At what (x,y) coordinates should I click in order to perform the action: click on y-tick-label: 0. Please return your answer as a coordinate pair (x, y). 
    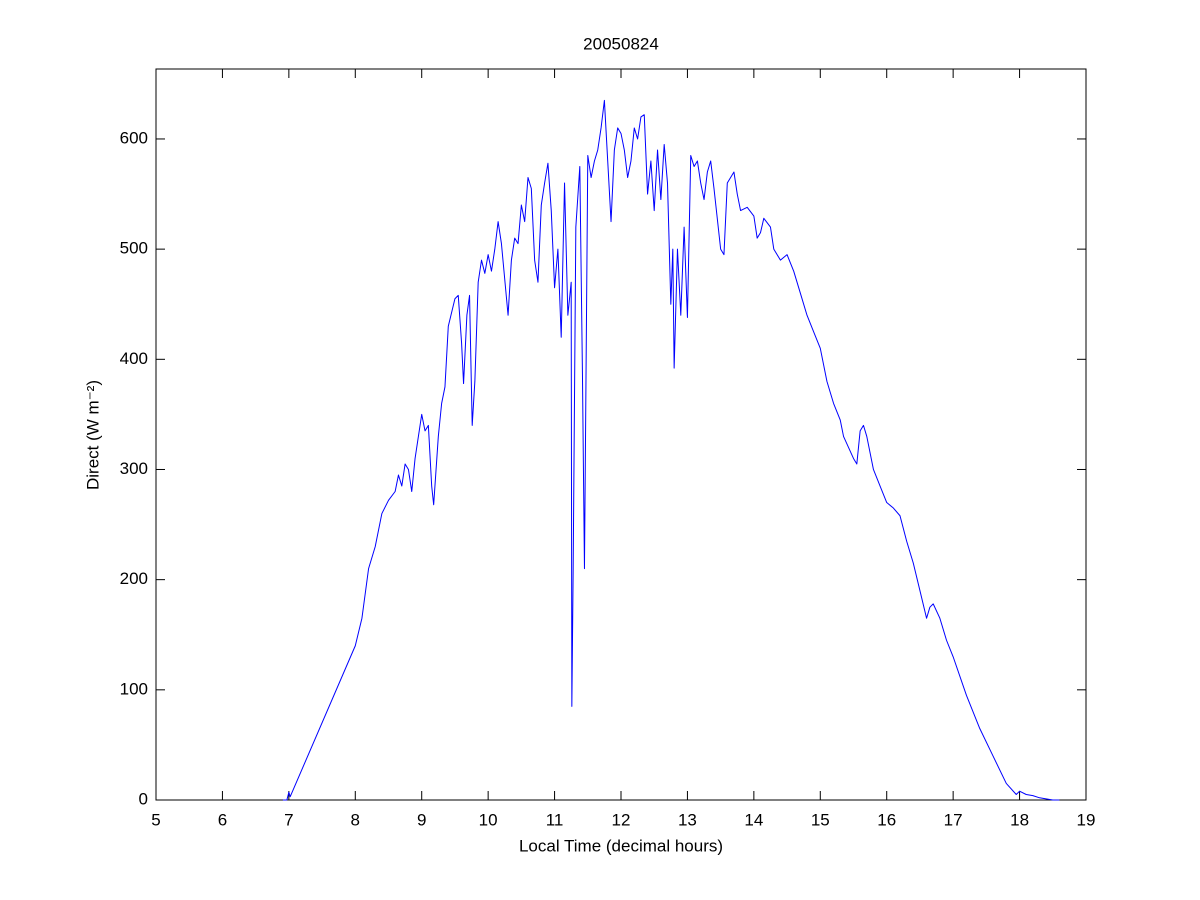
    Looking at the image, I should click on (143, 798).